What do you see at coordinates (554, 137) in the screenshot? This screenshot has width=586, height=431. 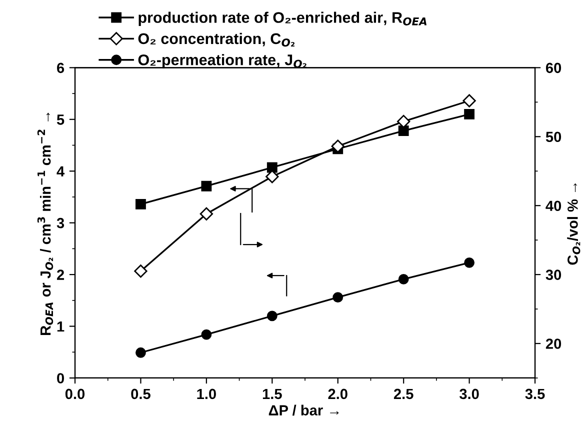 I see `y2-tick-label: 50` at bounding box center [554, 137].